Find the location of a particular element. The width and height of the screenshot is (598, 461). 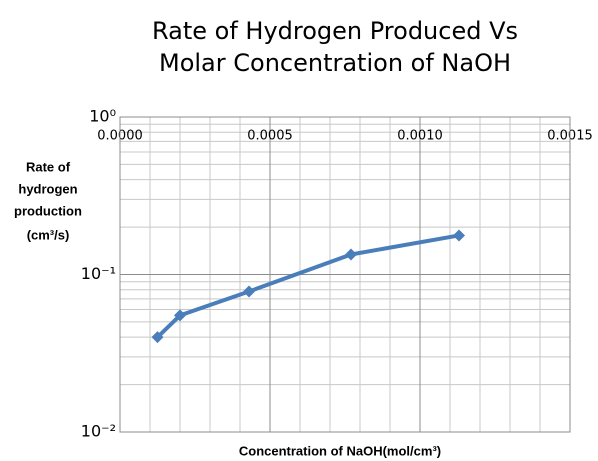

chart-title: Rate of Hydrogen Produced Vs is located at coordinates (335, 31).